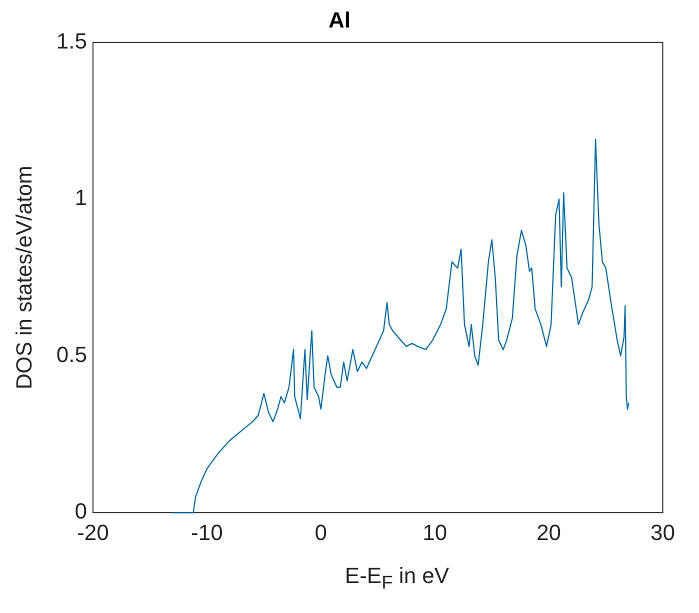  I want to click on x-tick-label: 0, so click(321, 532).